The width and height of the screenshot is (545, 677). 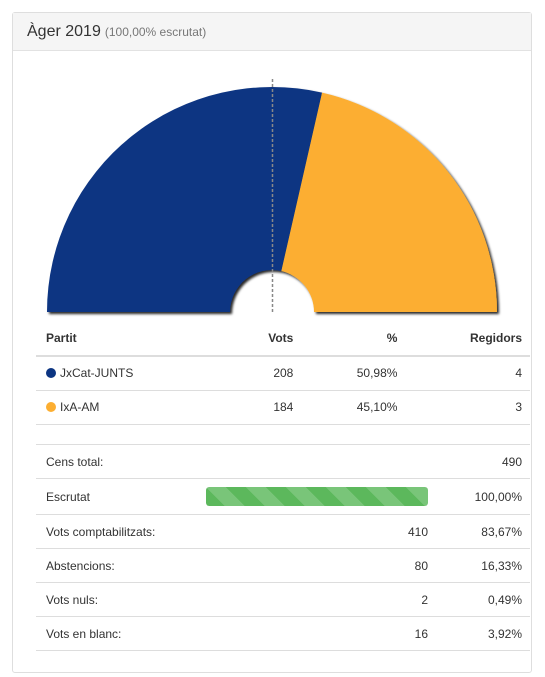 I want to click on table-row: IxA-AM 184 45,10% 3, so click(x=283, y=407).